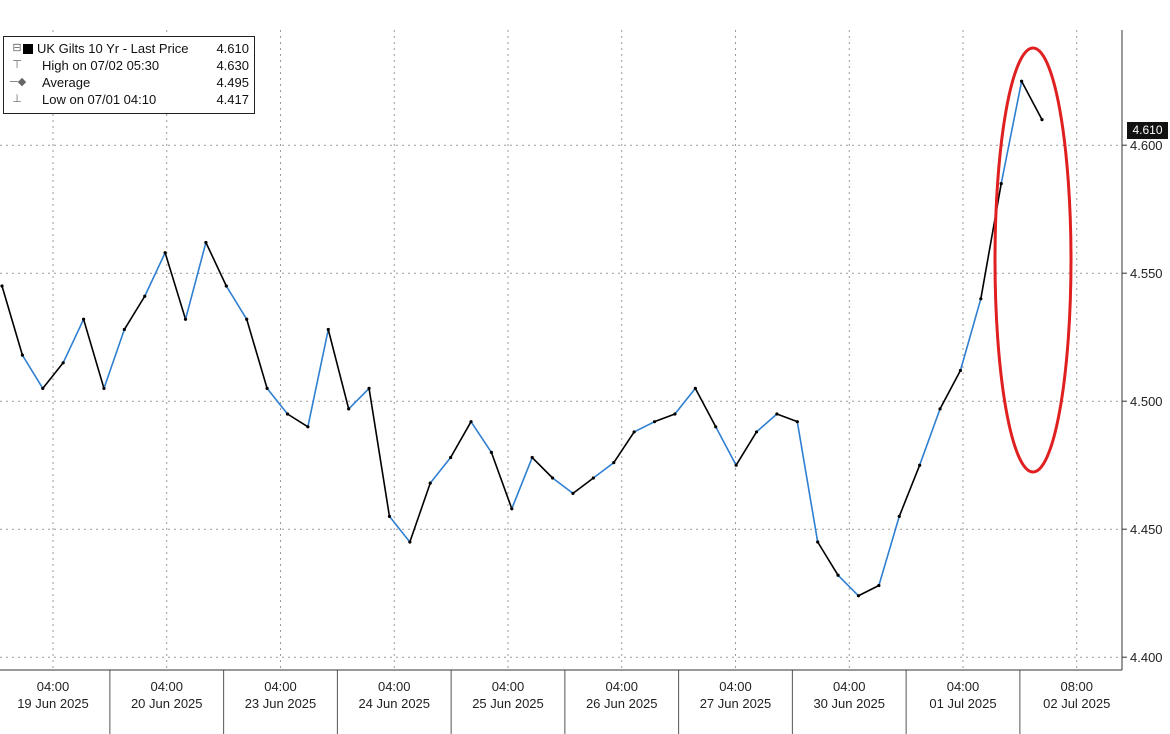 Image resolution: width=1170 pixels, height=734 pixels. What do you see at coordinates (508, 703) in the screenshot?
I see `x-tick-date: 25 Jun 2025` at bounding box center [508, 703].